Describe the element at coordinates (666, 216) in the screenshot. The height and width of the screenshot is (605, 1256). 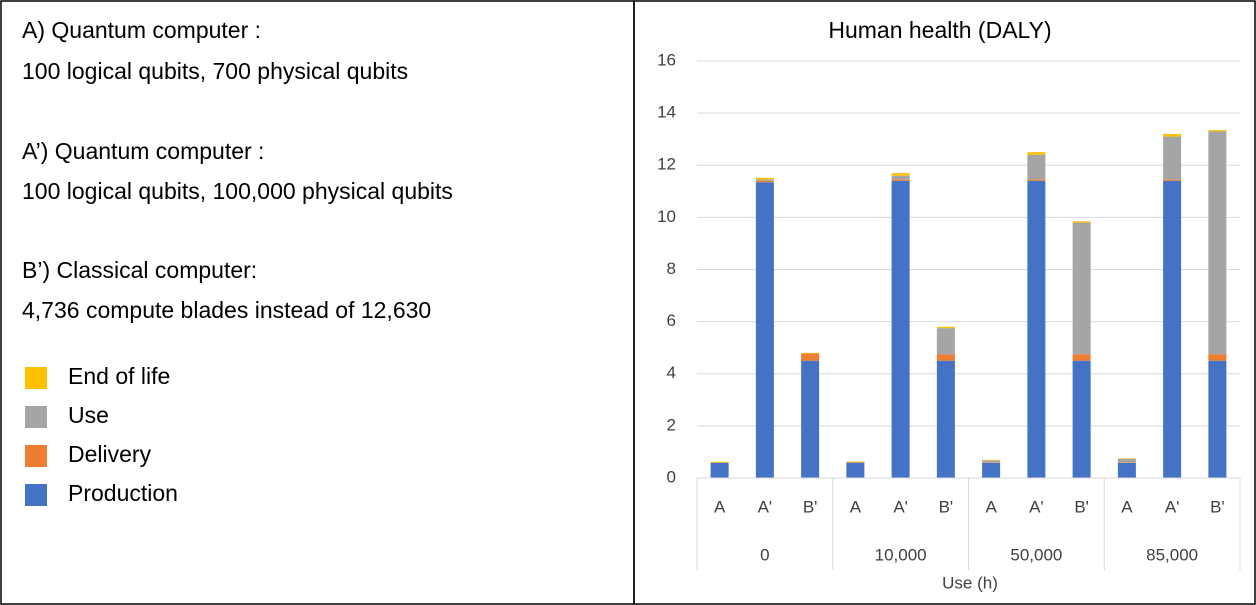
I see `y-tick-label: 10` at that location.